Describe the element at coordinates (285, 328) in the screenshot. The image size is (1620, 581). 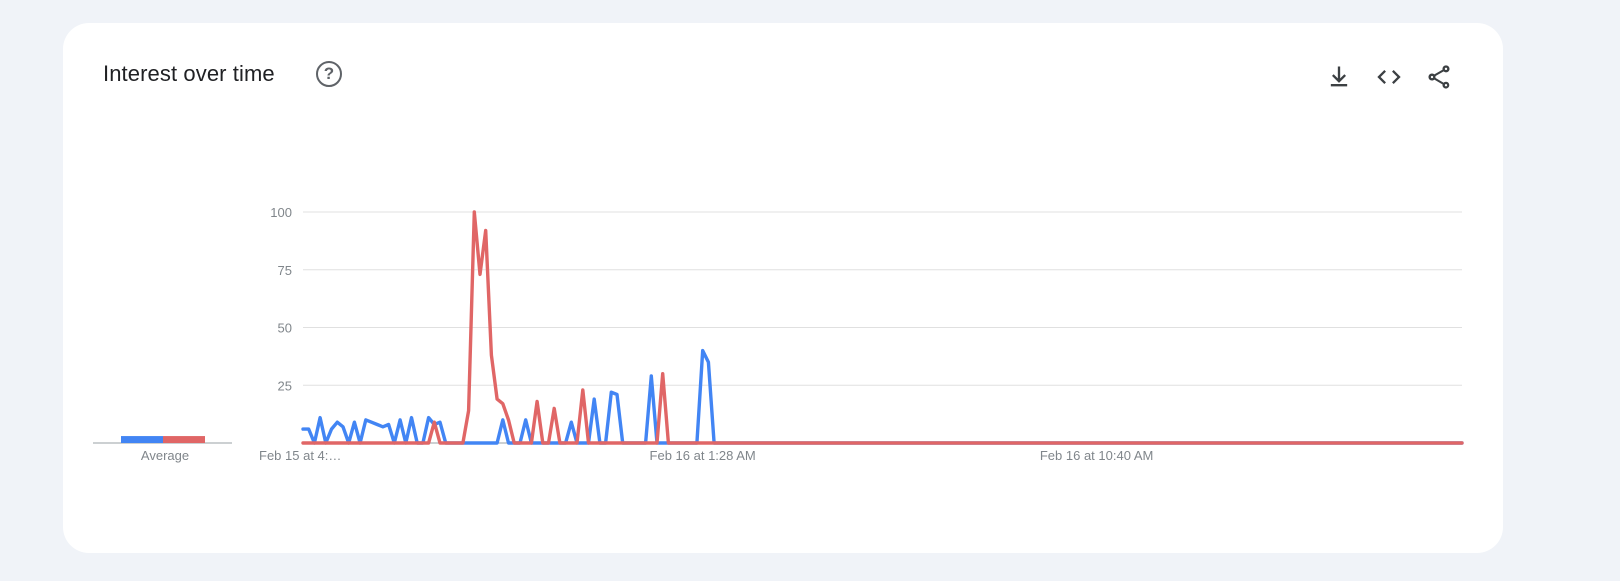
I see `y-tick-label: 50` at that location.